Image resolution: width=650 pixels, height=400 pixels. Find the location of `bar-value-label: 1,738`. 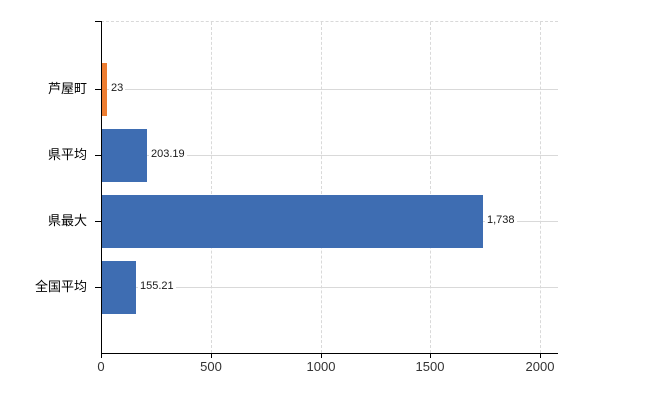

bar-value-label: 1,738 is located at coordinates (501, 220).